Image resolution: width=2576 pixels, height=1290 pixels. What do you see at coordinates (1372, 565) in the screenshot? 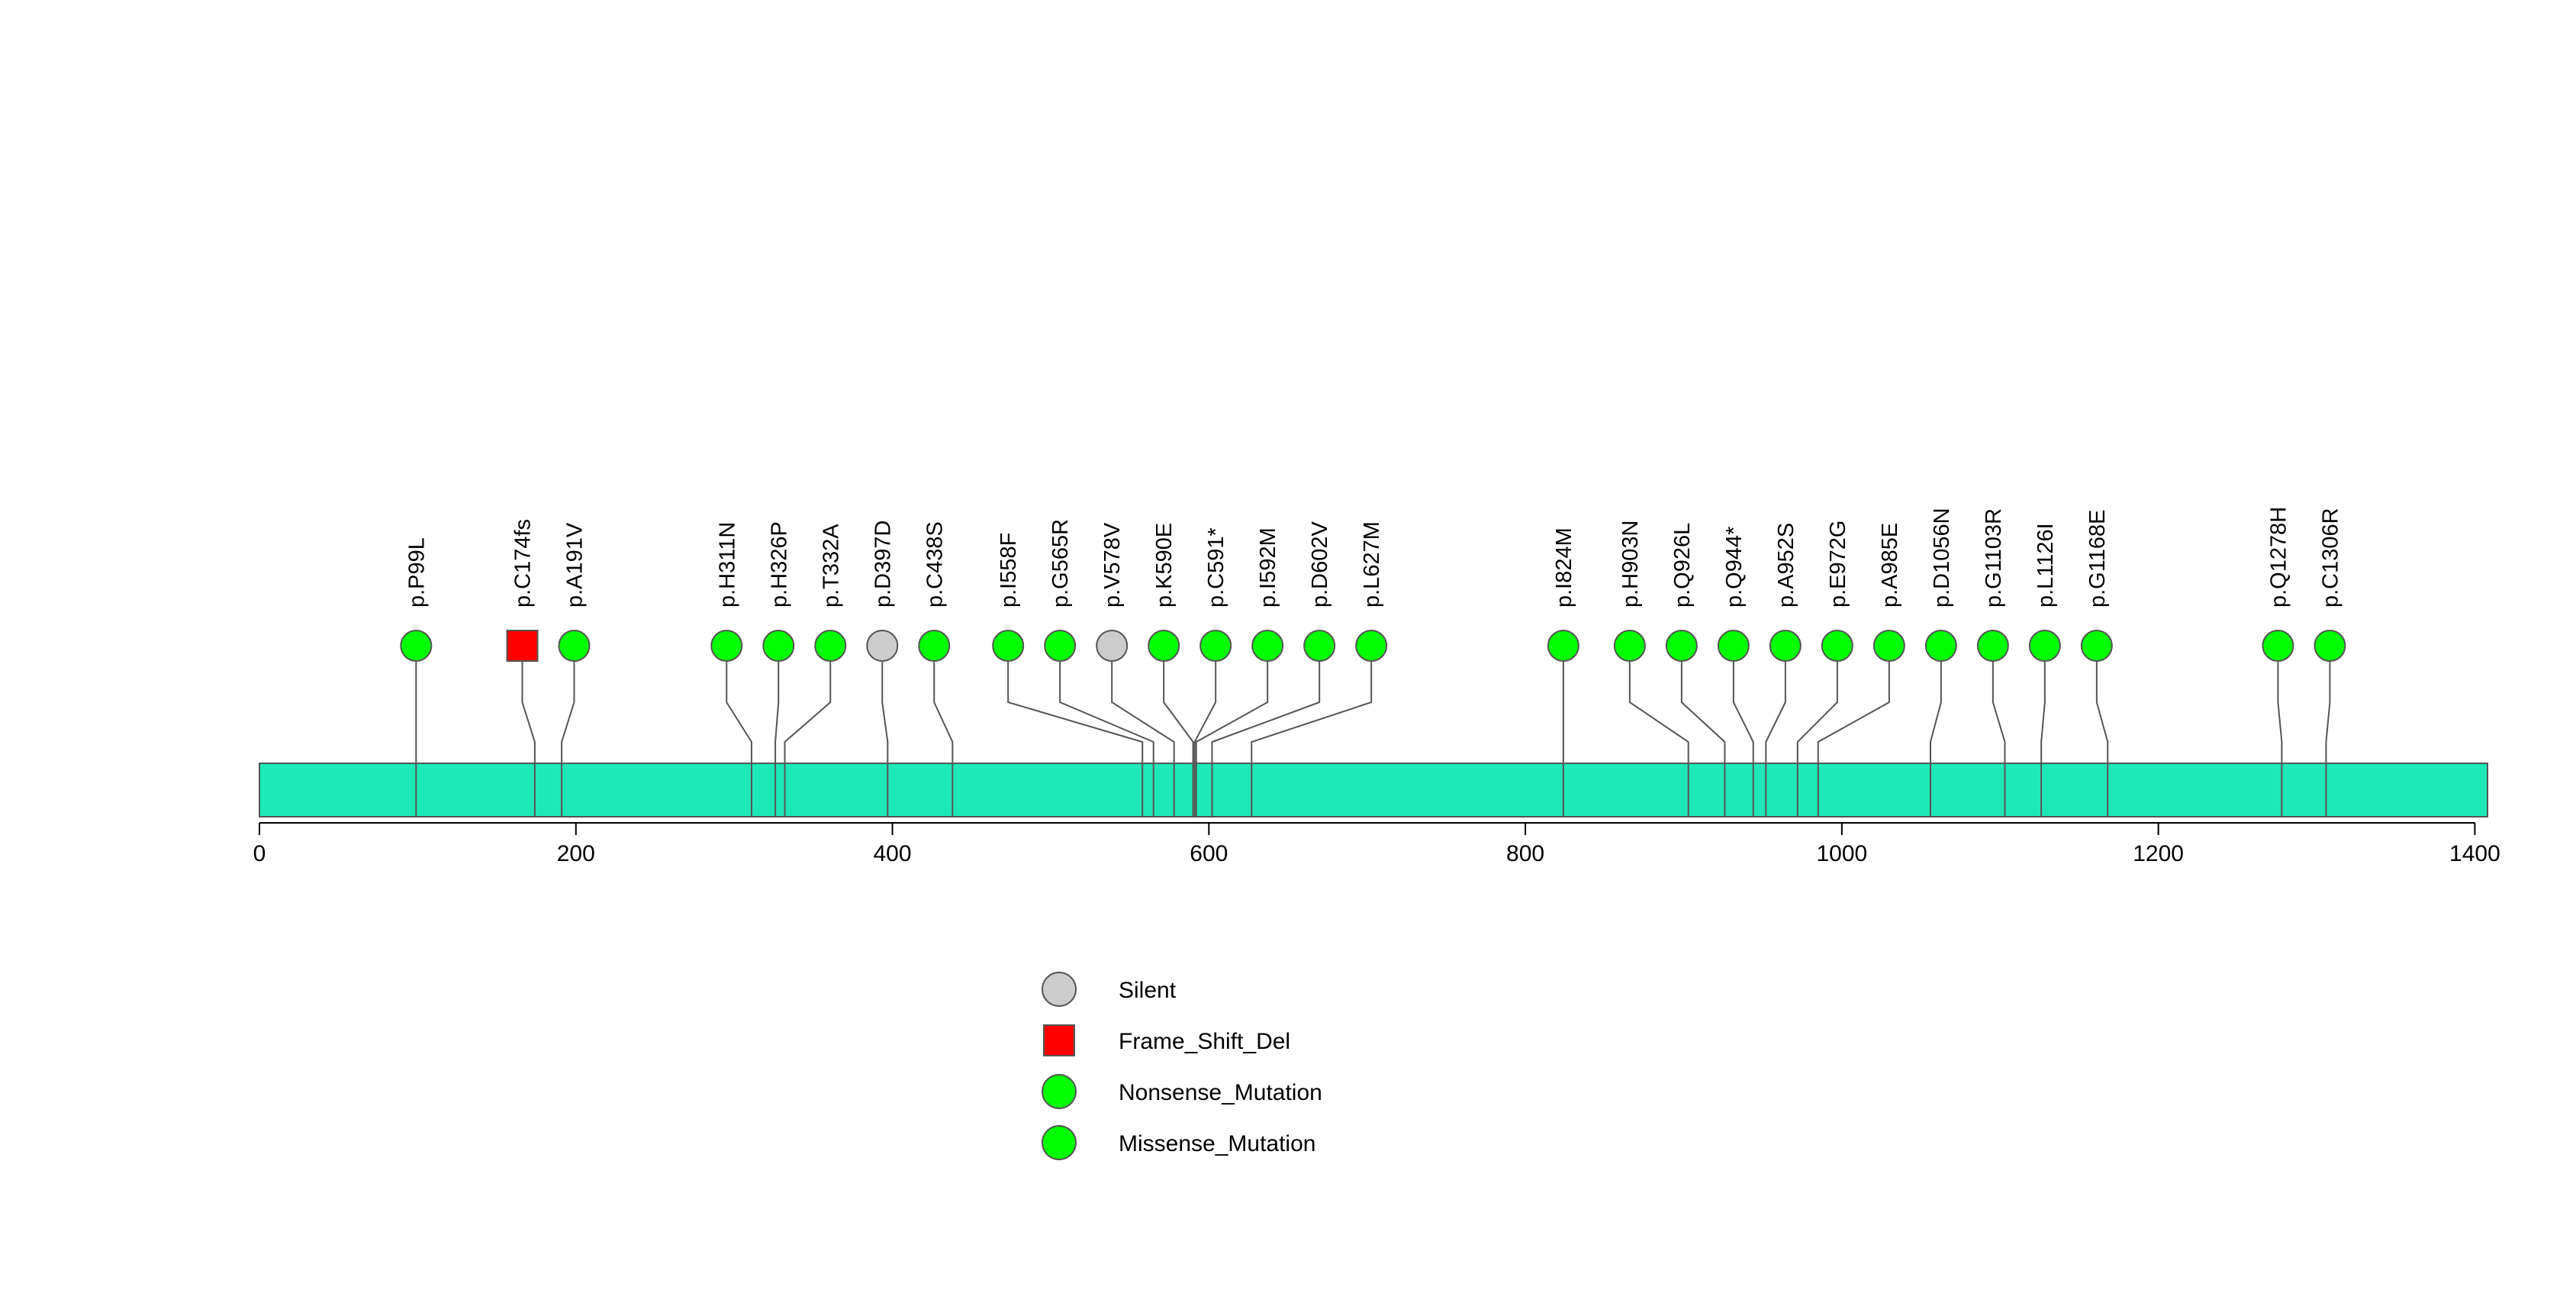
I see `mutation-label: p.L627M` at bounding box center [1372, 565].